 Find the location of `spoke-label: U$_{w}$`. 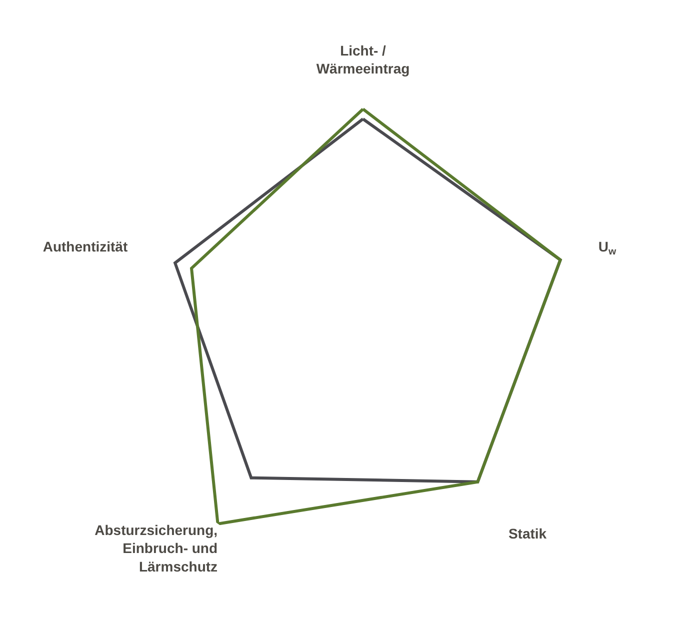

spoke-label: U$_{w}$ is located at coordinates (607, 248).